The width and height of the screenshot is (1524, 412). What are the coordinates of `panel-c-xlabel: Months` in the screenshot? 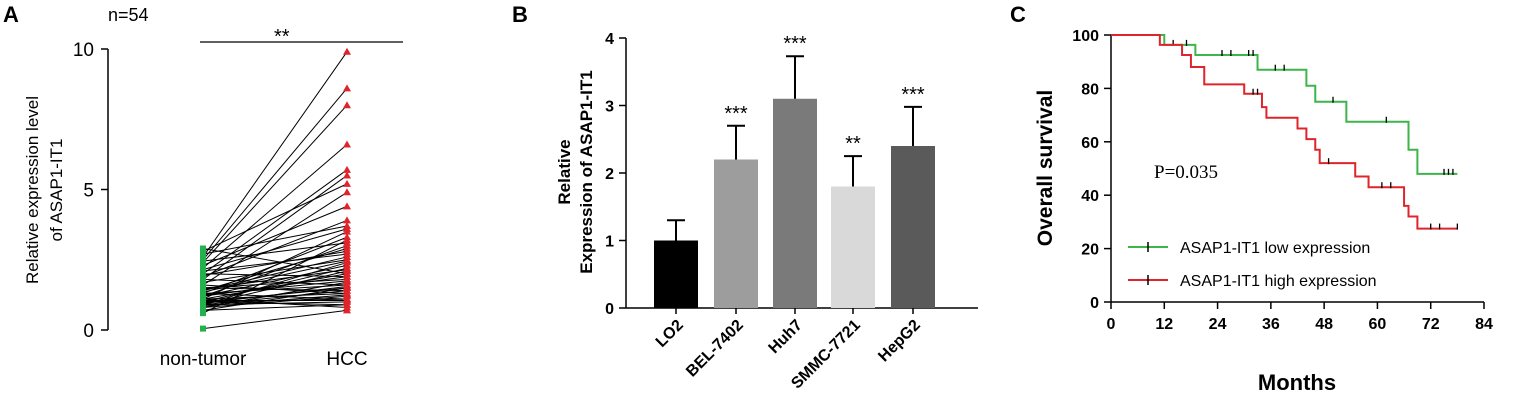 It's located at (1297, 382).